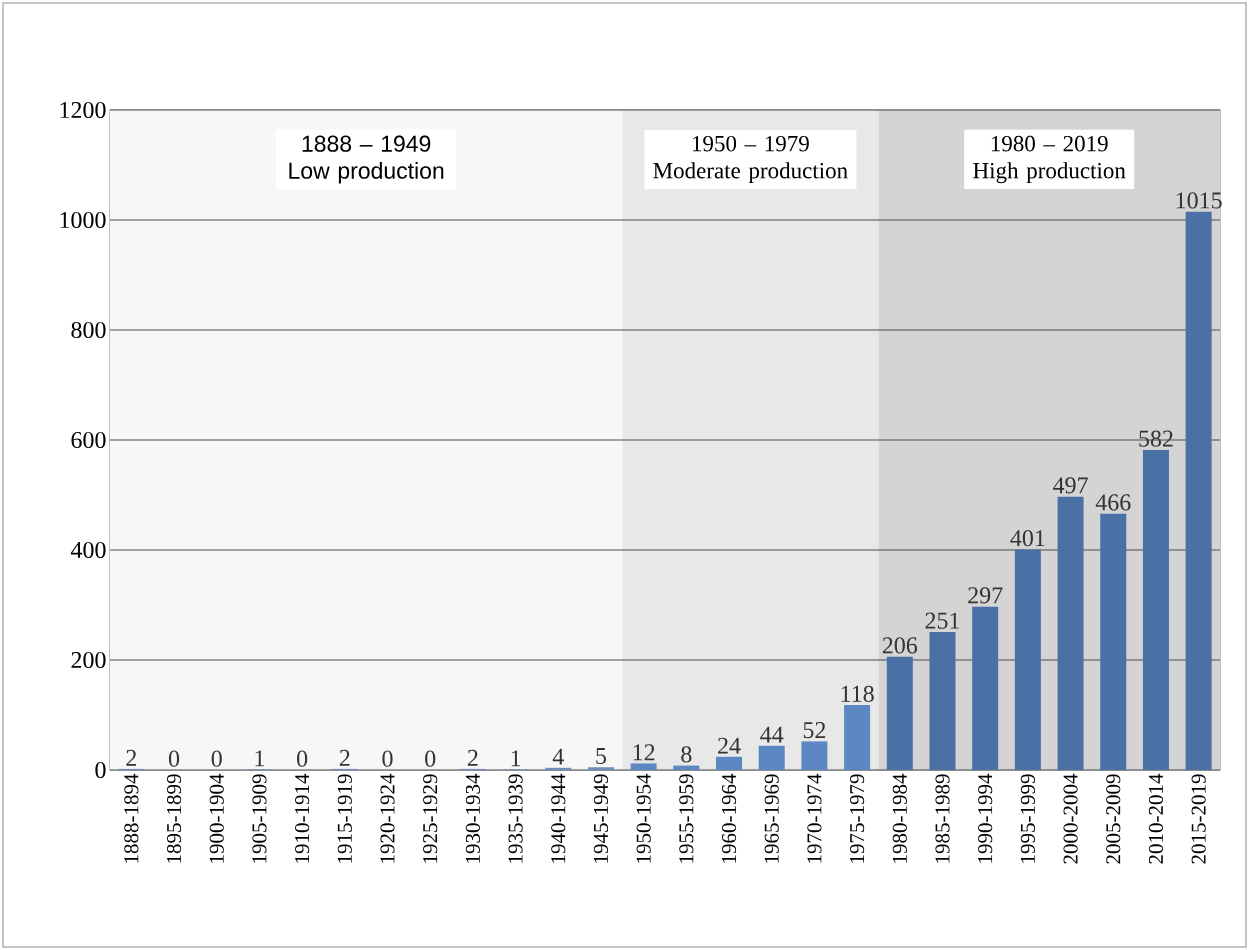 Image resolution: width=1249 pixels, height=950 pixels. What do you see at coordinates (83, 110) in the screenshot?
I see `y-tick-label: 1200` at bounding box center [83, 110].